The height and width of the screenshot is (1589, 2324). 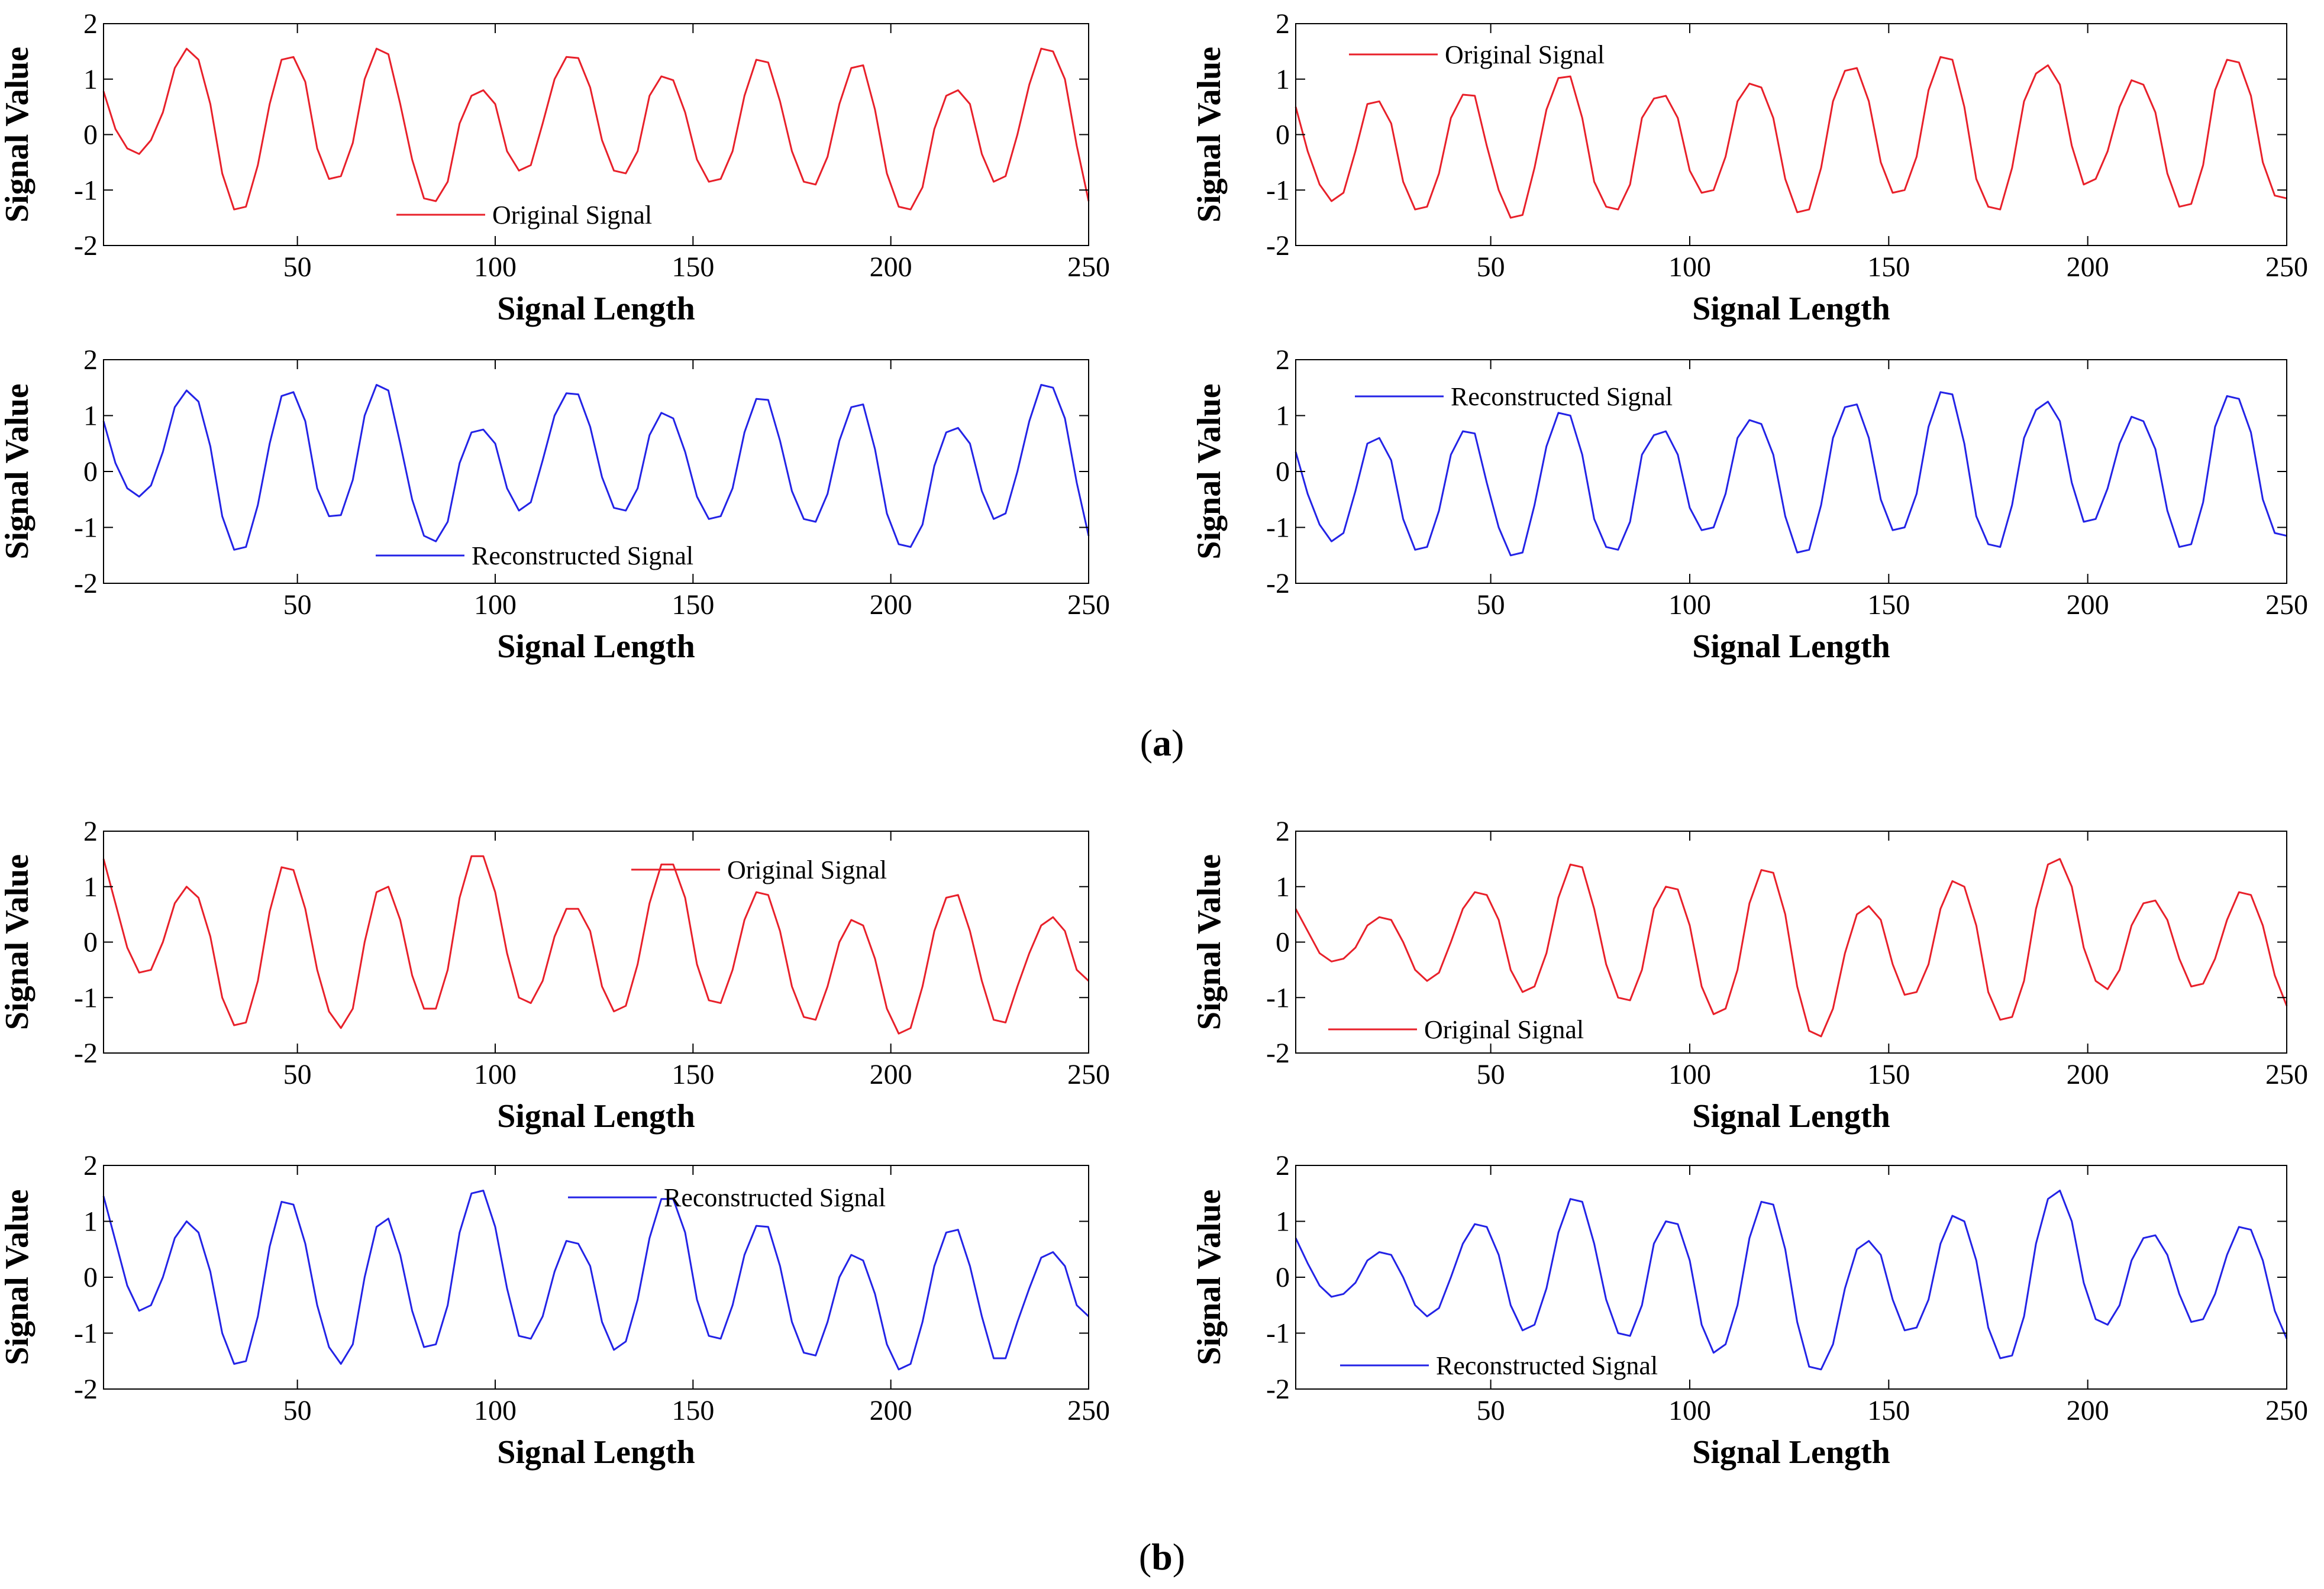 What do you see at coordinates (1162, 743) in the screenshot?
I see `caption-a: (a)` at bounding box center [1162, 743].